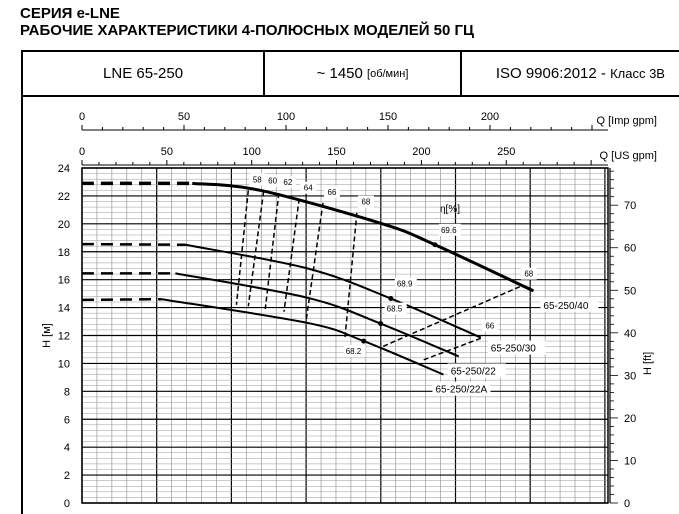 The width and height of the screenshot is (679, 514). Describe the element at coordinates (626, 121) in the screenshot. I see `x-axis-label: Q [Imp gpm]` at that location.